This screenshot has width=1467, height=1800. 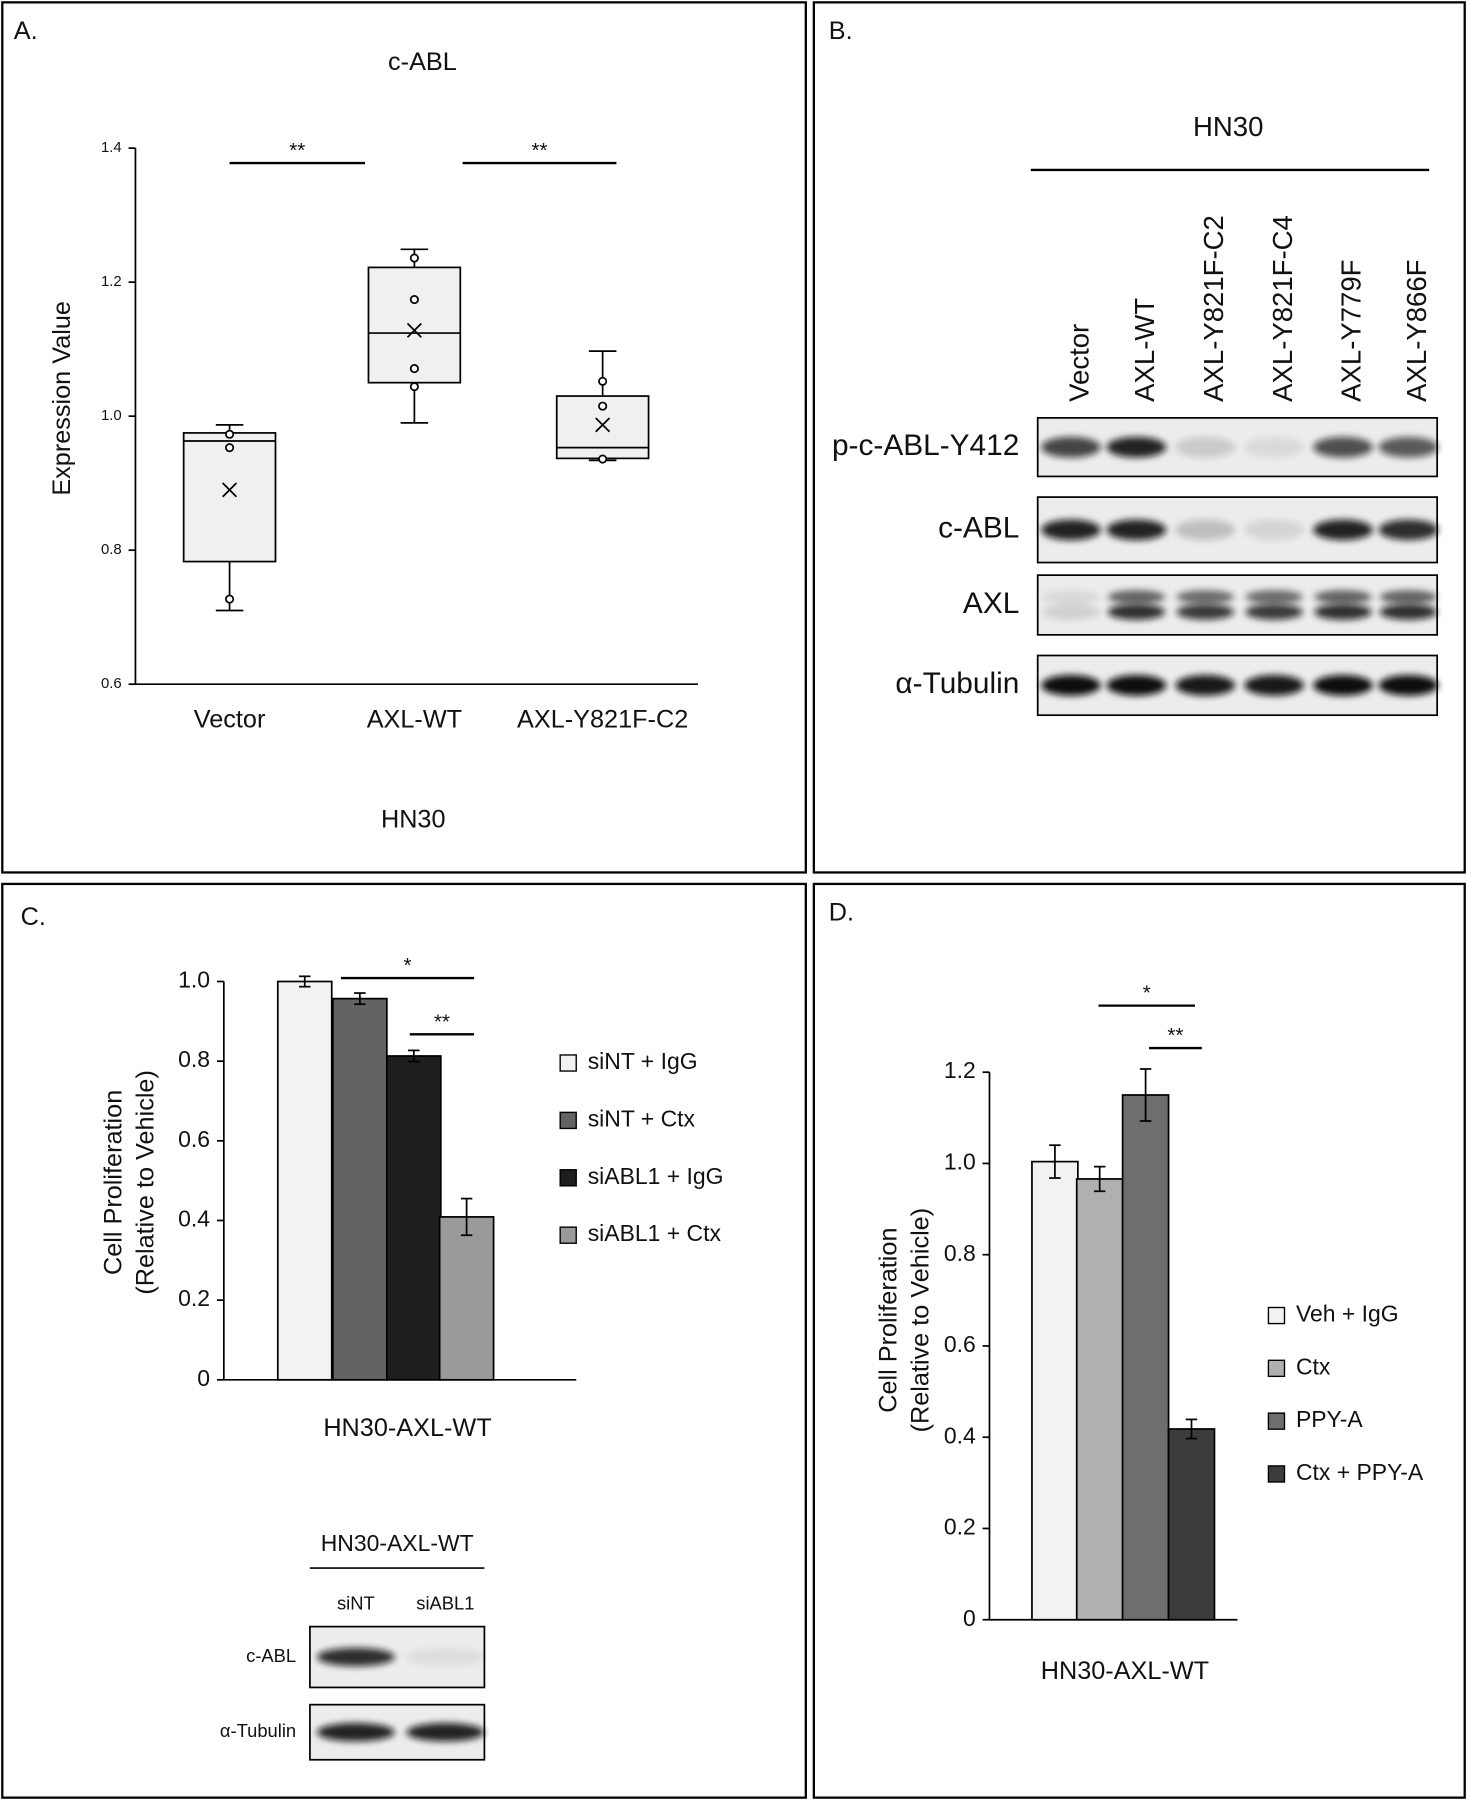 I want to click on significance-label: *, so click(x=407, y=965).